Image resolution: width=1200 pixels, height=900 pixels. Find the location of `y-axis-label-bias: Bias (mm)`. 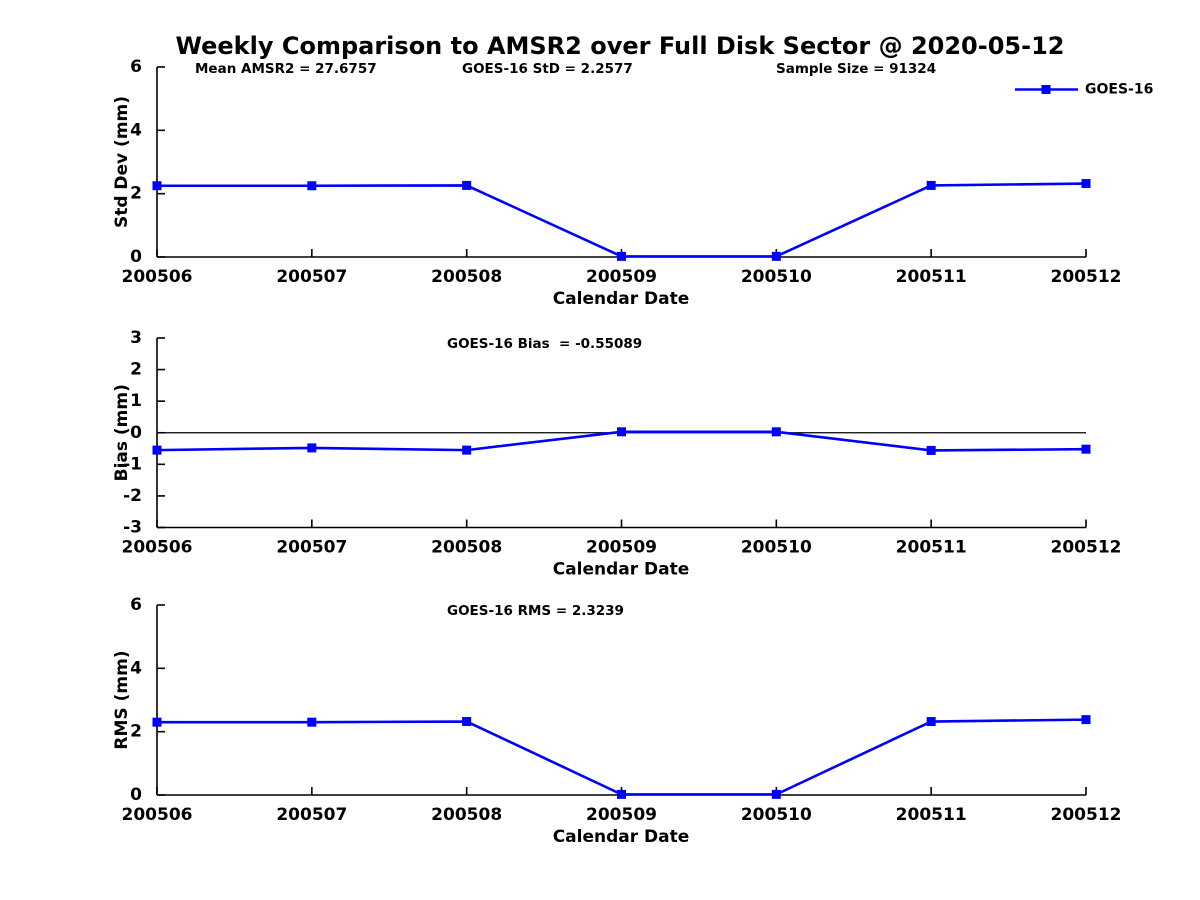

y-axis-label-bias: Bias (mm) is located at coordinates (122, 432).